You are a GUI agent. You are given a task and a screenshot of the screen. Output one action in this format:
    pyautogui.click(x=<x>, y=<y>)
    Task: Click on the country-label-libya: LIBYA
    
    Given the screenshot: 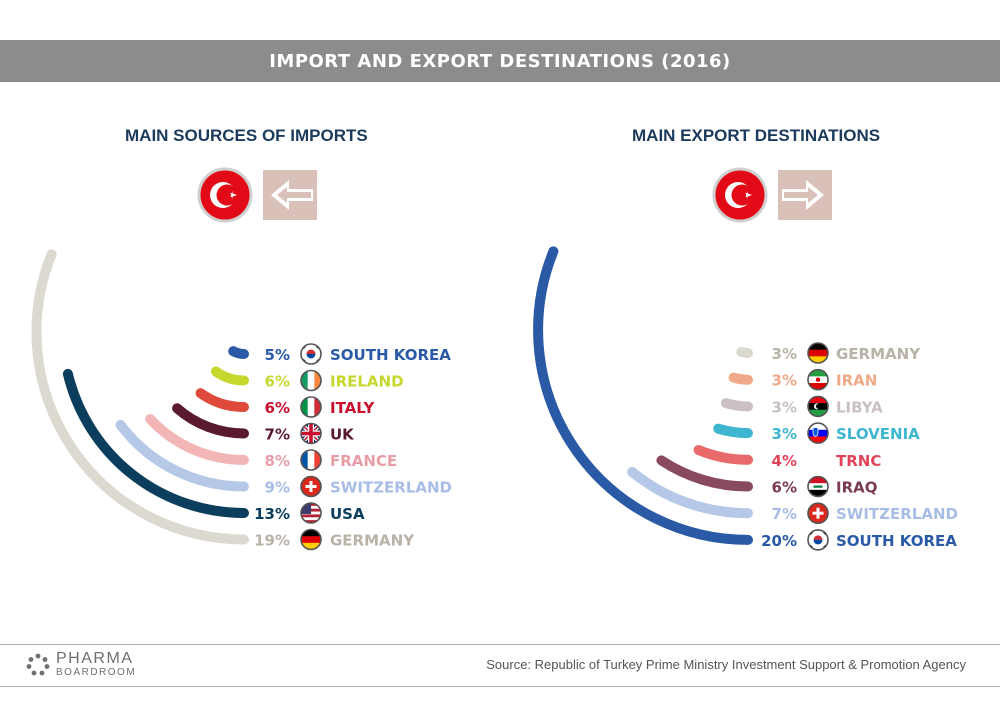 What is the action you would take?
    pyautogui.click(x=859, y=407)
    